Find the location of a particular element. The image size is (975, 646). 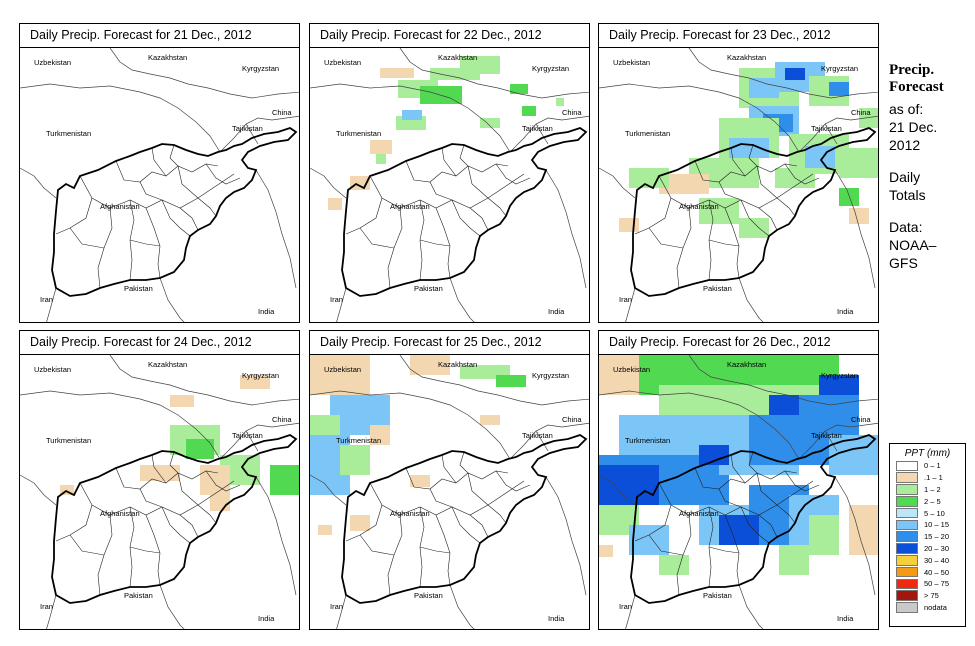

data-label-1: Data: is located at coordinates (906, 227).